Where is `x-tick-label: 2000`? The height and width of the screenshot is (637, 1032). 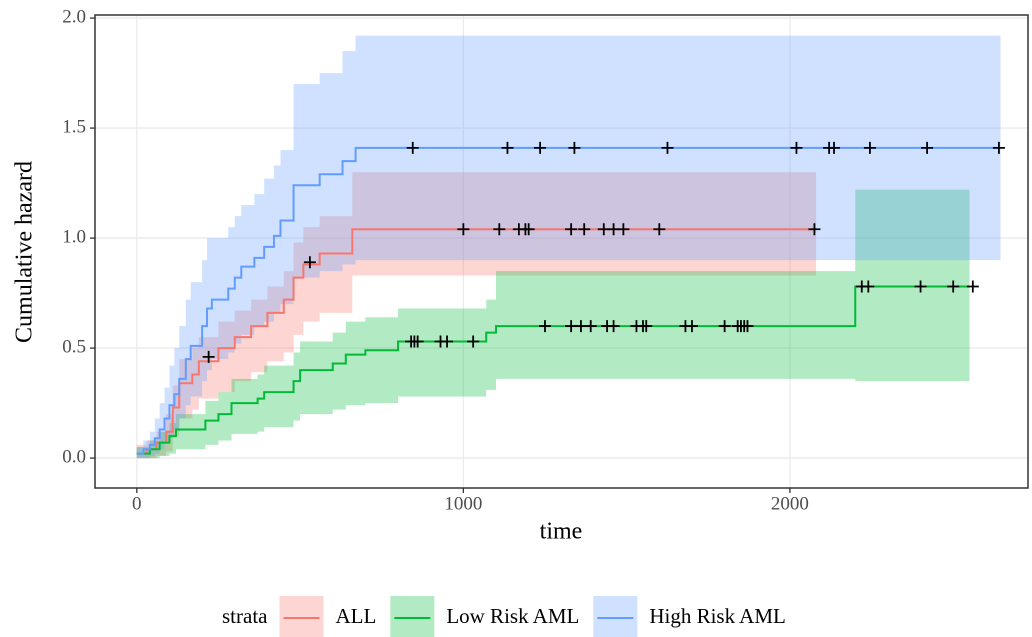
x-tick-label: 2000 is located at coordinates (790, 503).